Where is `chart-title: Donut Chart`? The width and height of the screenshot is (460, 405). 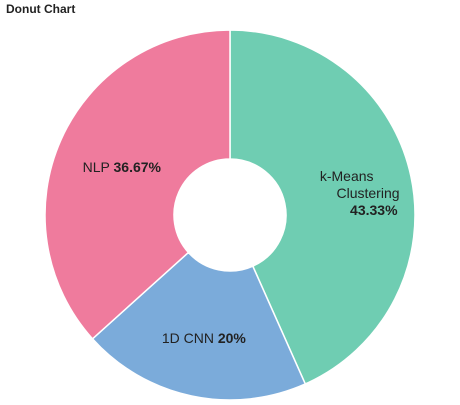 chart-title: Donut Chart is located at coordinates (41, 9).